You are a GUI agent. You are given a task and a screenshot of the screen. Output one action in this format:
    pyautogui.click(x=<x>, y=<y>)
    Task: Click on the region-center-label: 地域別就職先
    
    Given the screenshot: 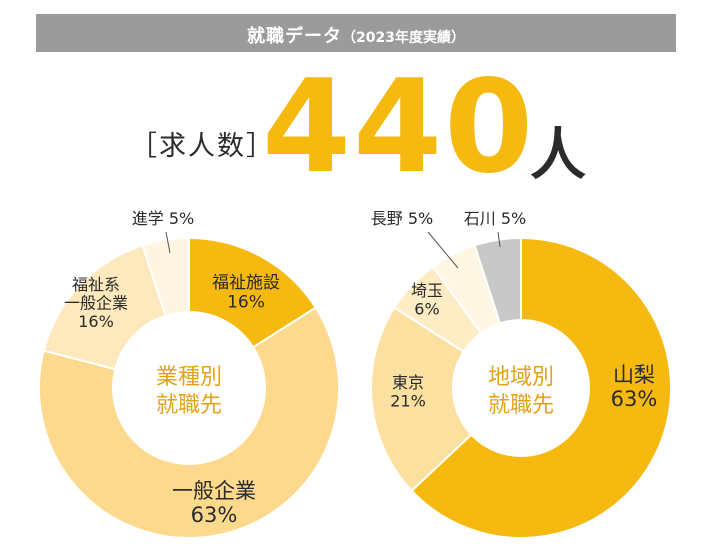 What is the action you would take?
    pyautogui.click(x=521, y=391)
    